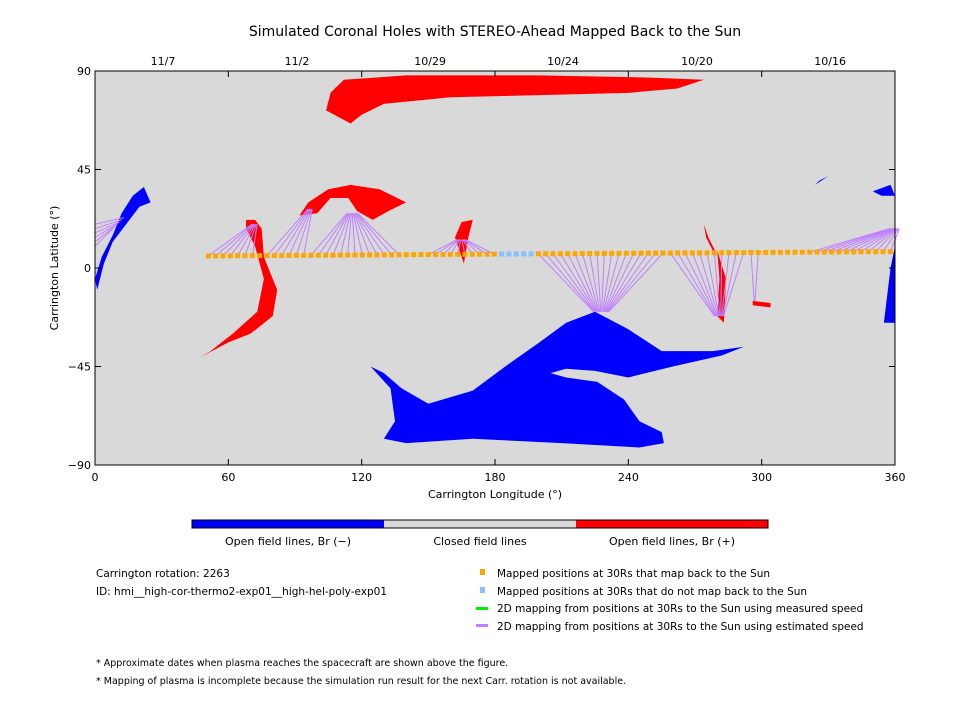 The width and height of the screenshot is (960, 720). Describe the element at coordinates (531, 254) in the screenshot. I see `unmapped-position-point` at that location.